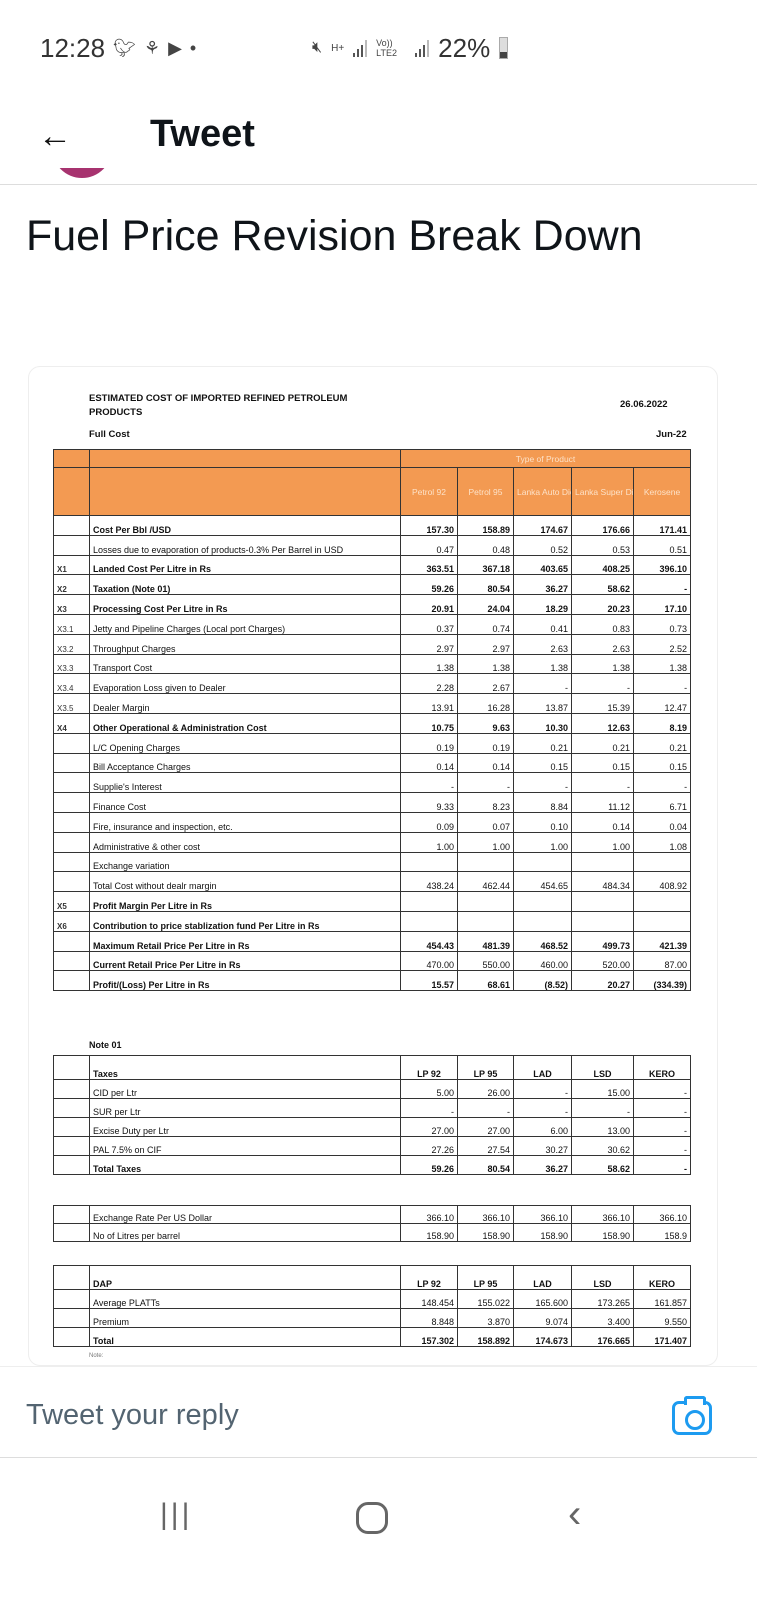 Image resolution: width=757 pixels, height=1600 pixels. What do you see at coordinates (542, 565) in the screenshot?
I see `cell-value: 403.65` at bounding box center [542, 565].